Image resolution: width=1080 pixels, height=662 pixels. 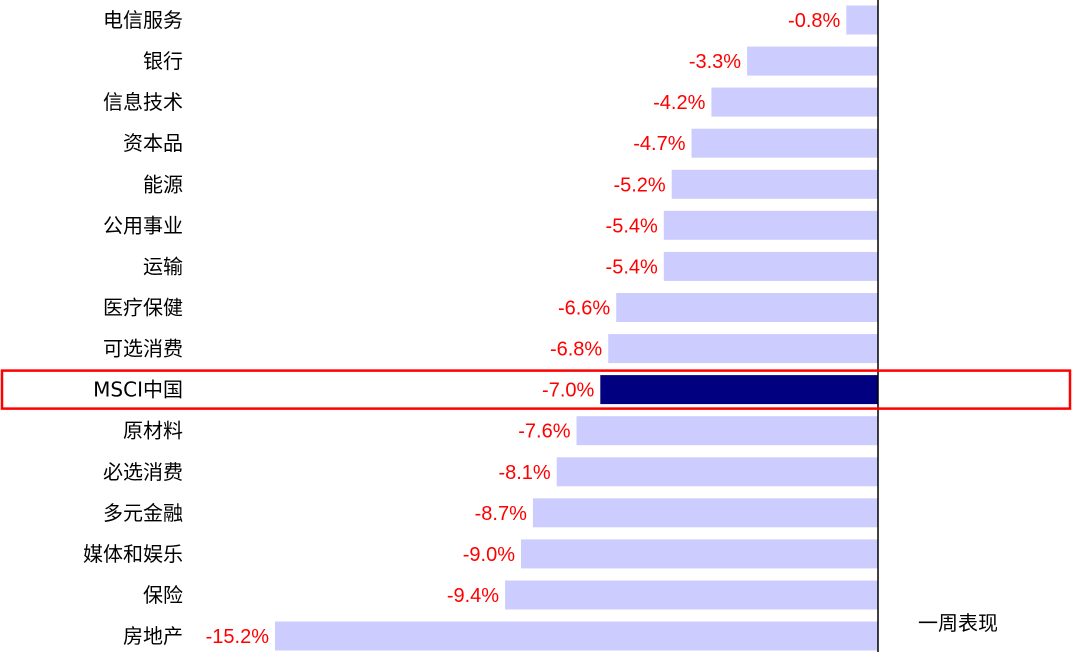 What do you see at coordinates (138, 390) in the screenshot?
I see `category-label: MSCI中国` at bounding box center [138, 390].